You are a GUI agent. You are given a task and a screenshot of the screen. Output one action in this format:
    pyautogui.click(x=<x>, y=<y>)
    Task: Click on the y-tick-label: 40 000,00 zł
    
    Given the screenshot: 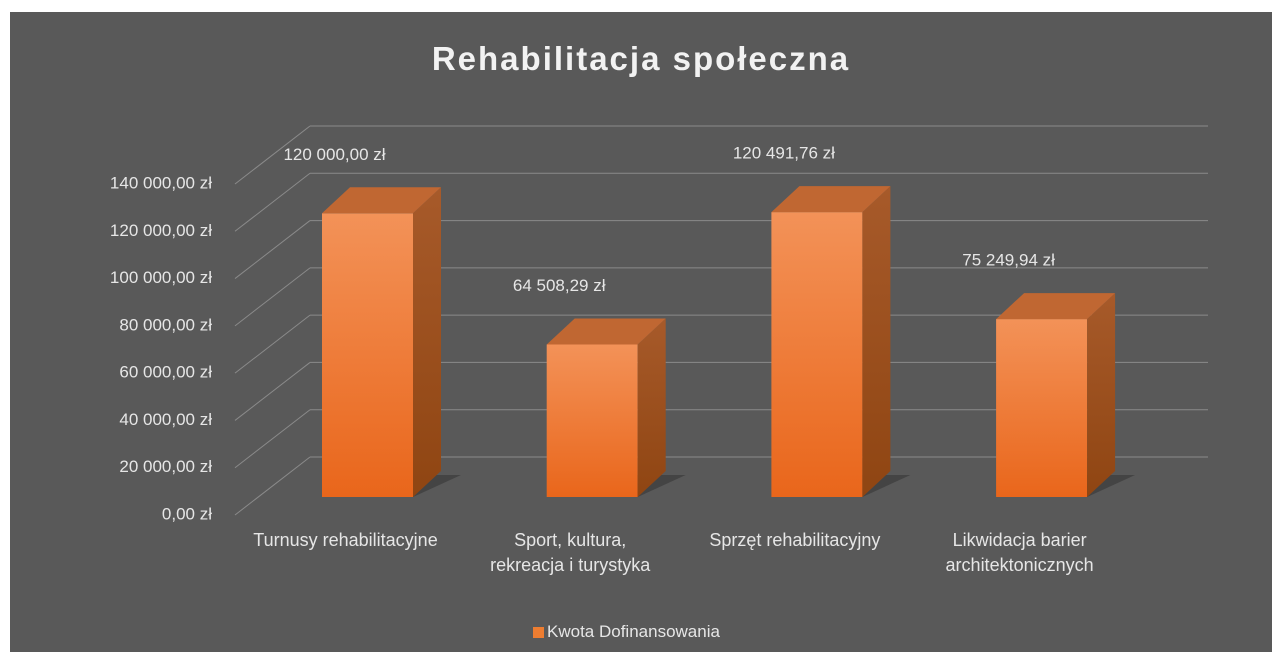 What is the action you would take?
    pyautogui.click(x=165, y=419)
    